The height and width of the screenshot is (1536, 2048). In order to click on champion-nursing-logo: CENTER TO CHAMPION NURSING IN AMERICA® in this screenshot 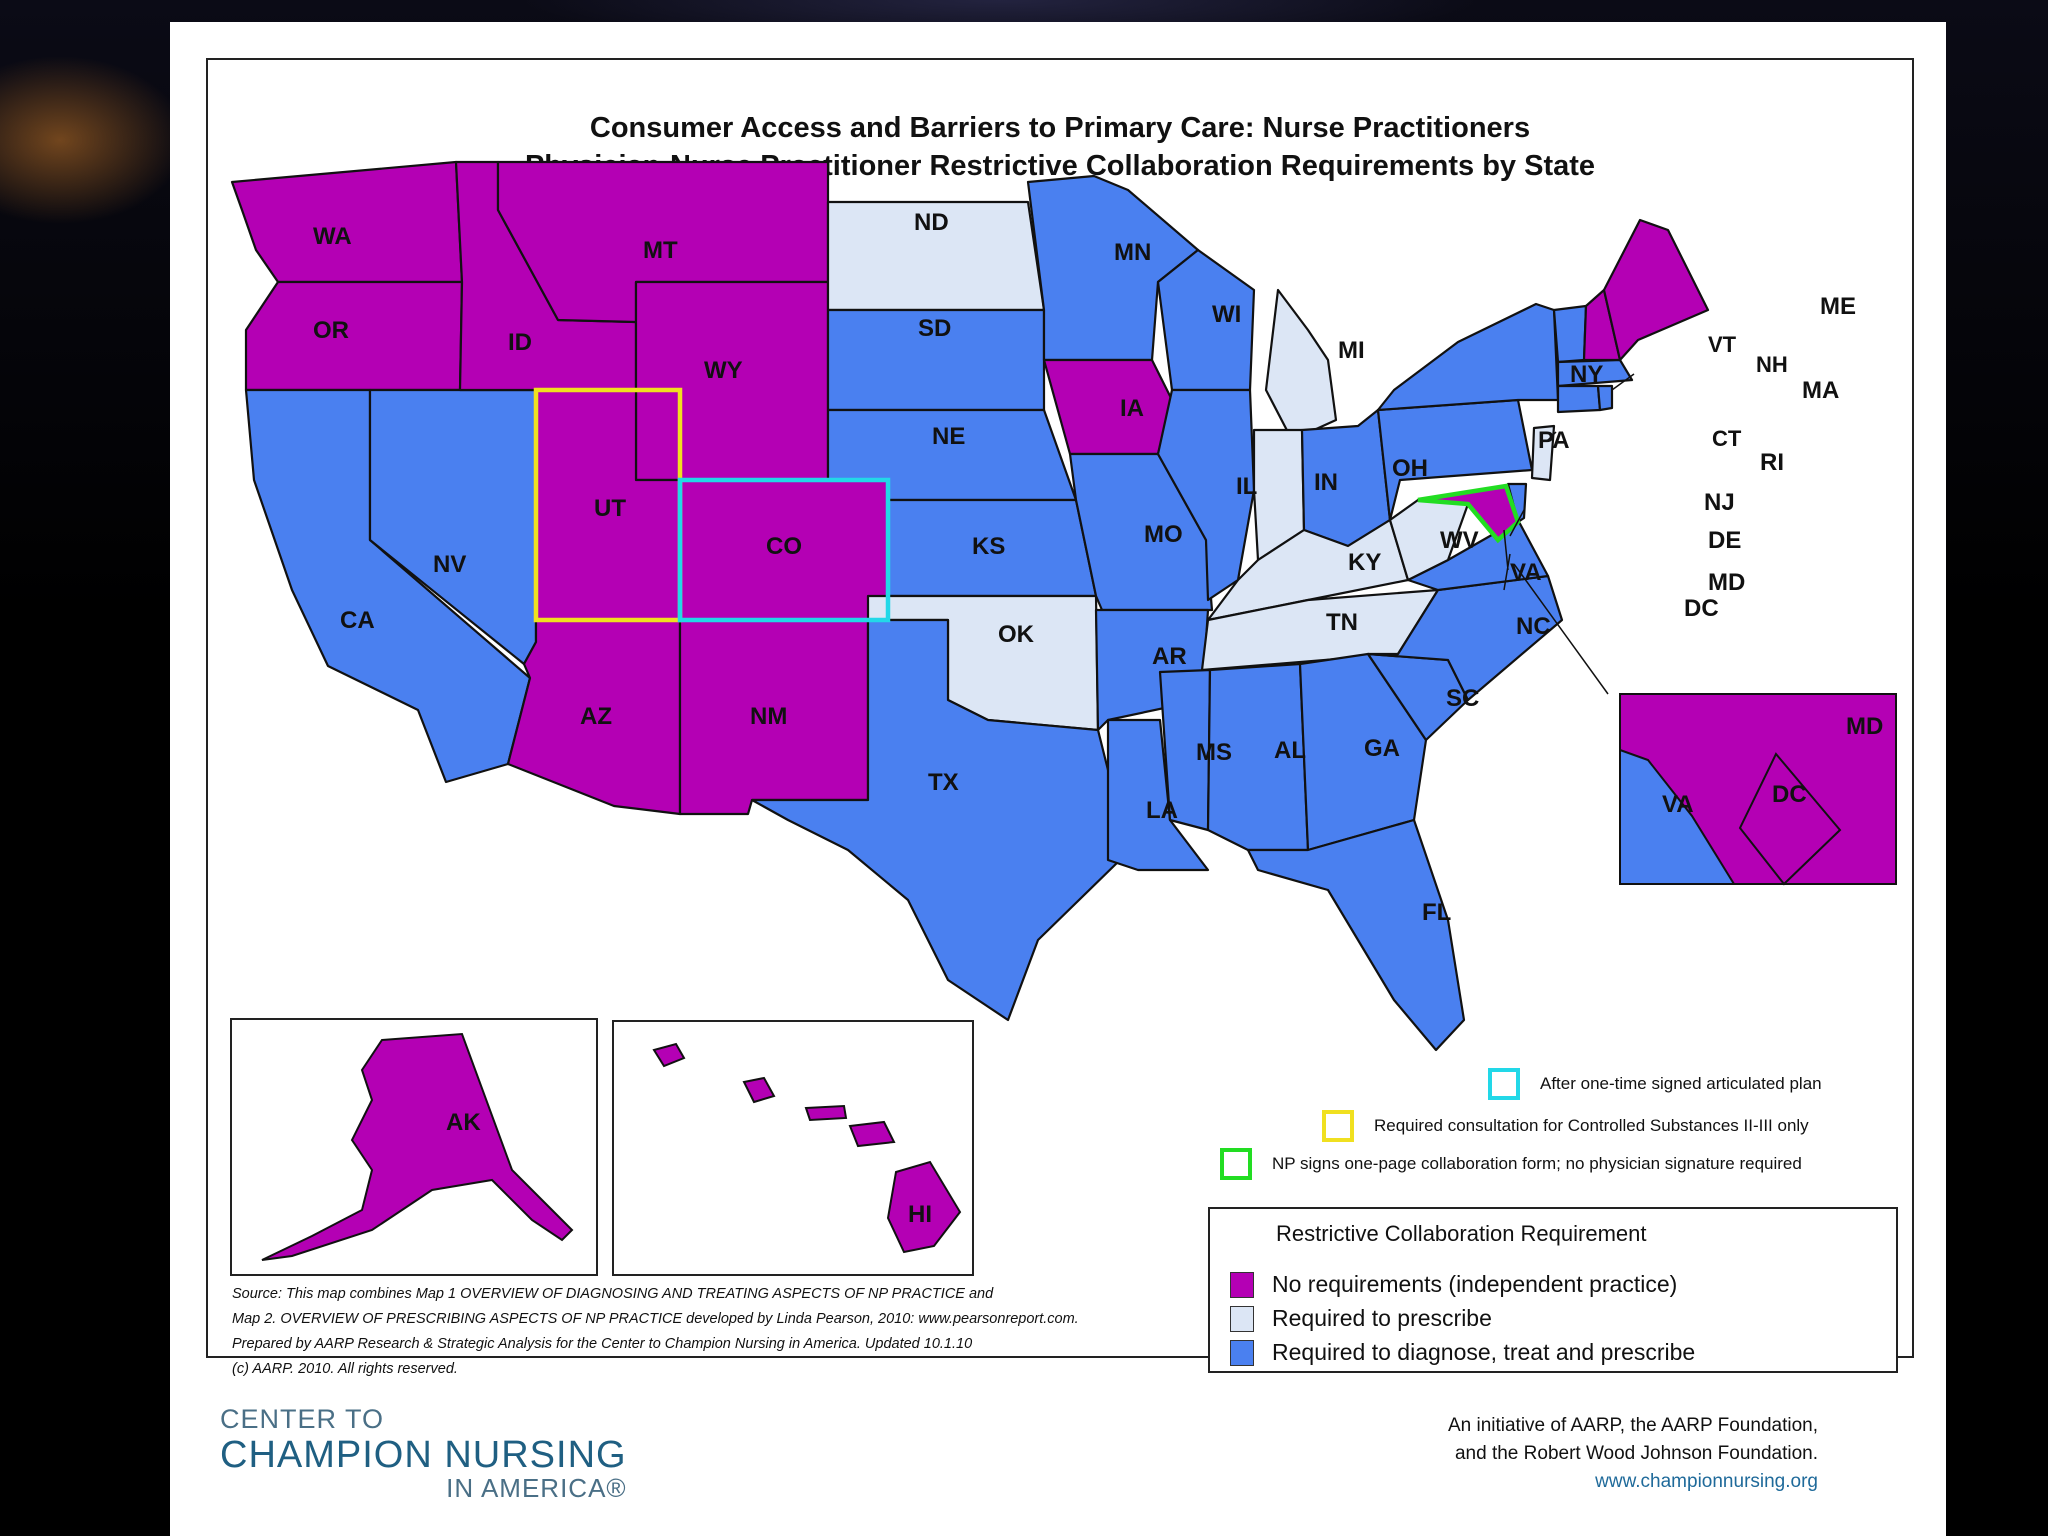, I will do `click(423, 1454)`.